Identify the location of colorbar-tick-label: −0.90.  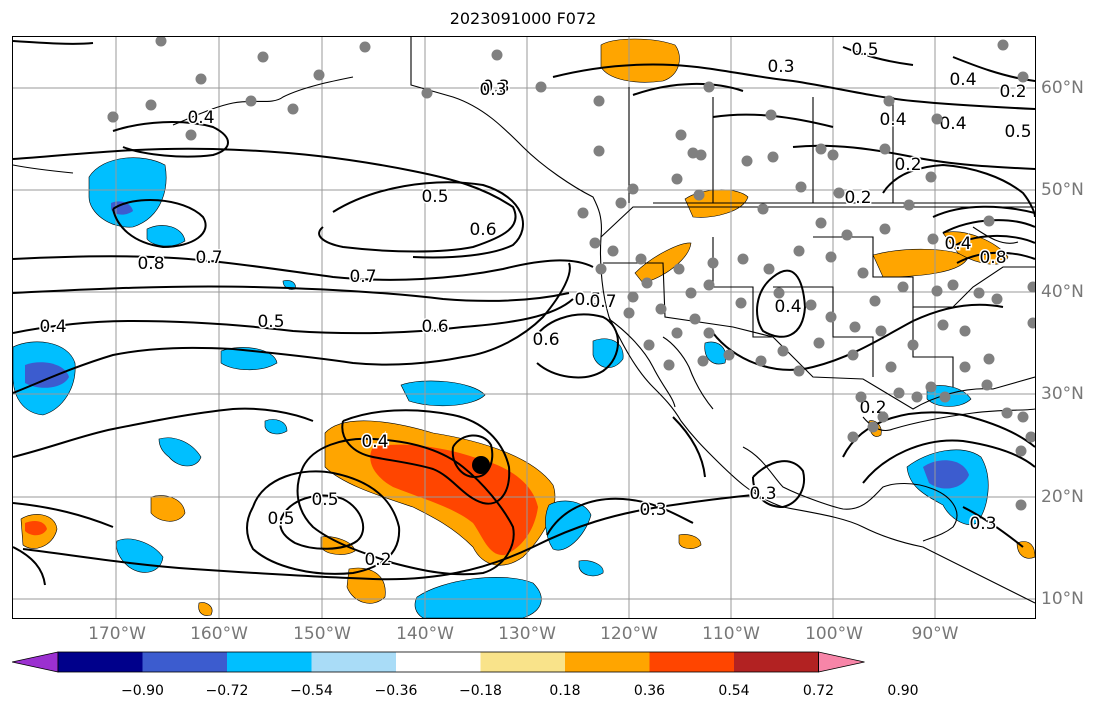
(142, 691).